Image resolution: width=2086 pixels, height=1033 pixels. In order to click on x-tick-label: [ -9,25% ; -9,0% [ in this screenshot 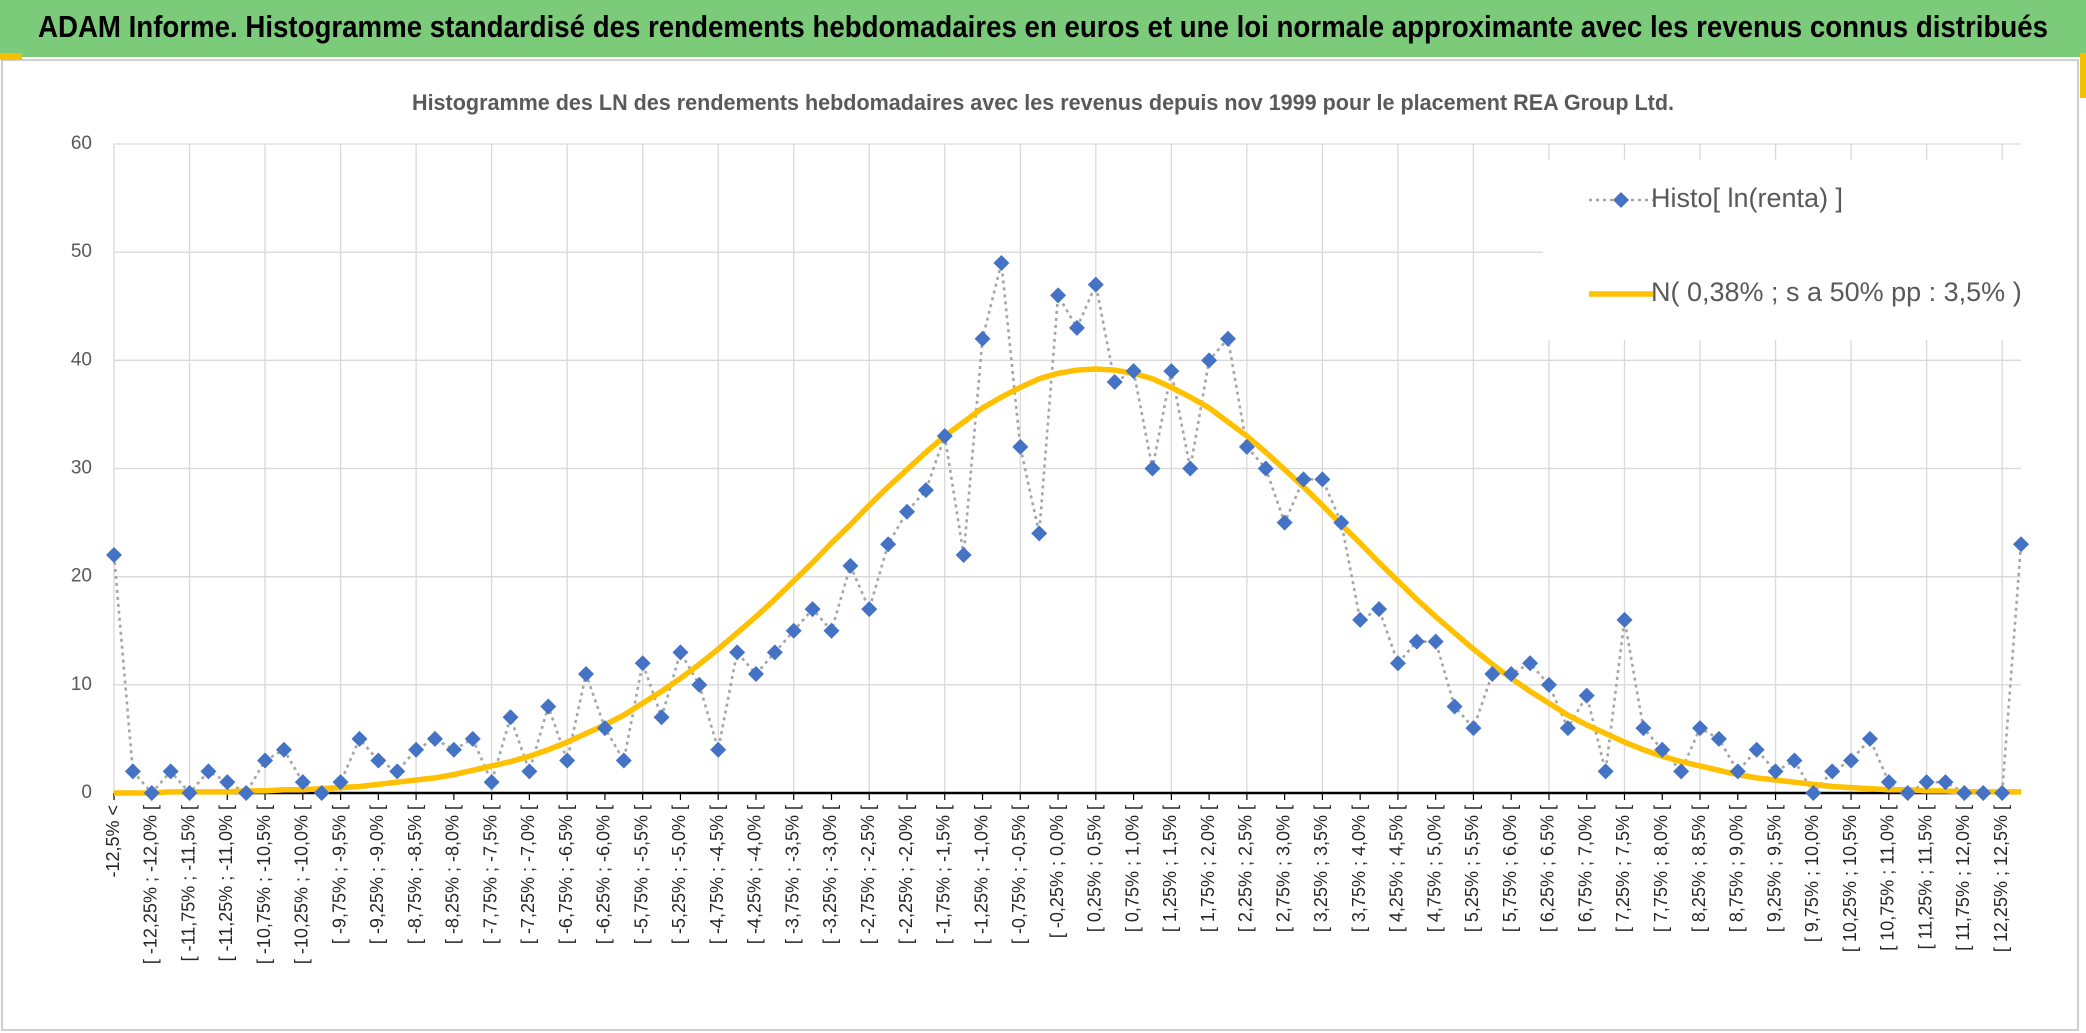, I will do `click(377, 874)`.